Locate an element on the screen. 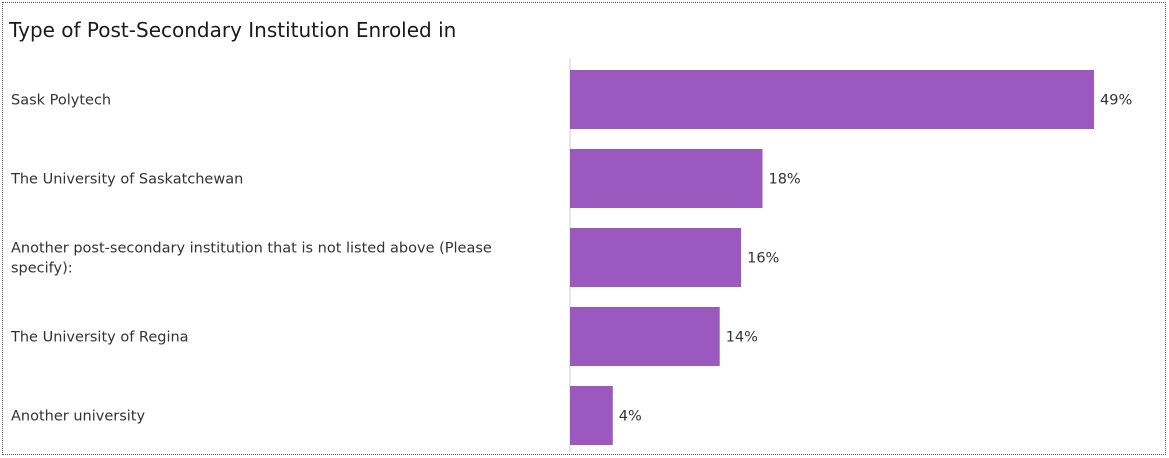 The height and width of the screenshot is (458, 1169). bar-value-label: 4% is located at coordinates (630, 417).